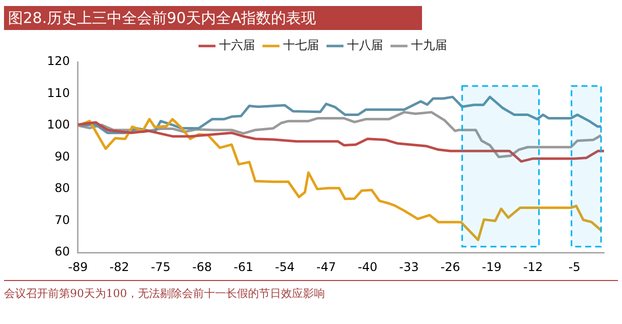 The width and height of the screenshot is (622, 324). I want to click on x-tick-label: -89, so click(78, 267).